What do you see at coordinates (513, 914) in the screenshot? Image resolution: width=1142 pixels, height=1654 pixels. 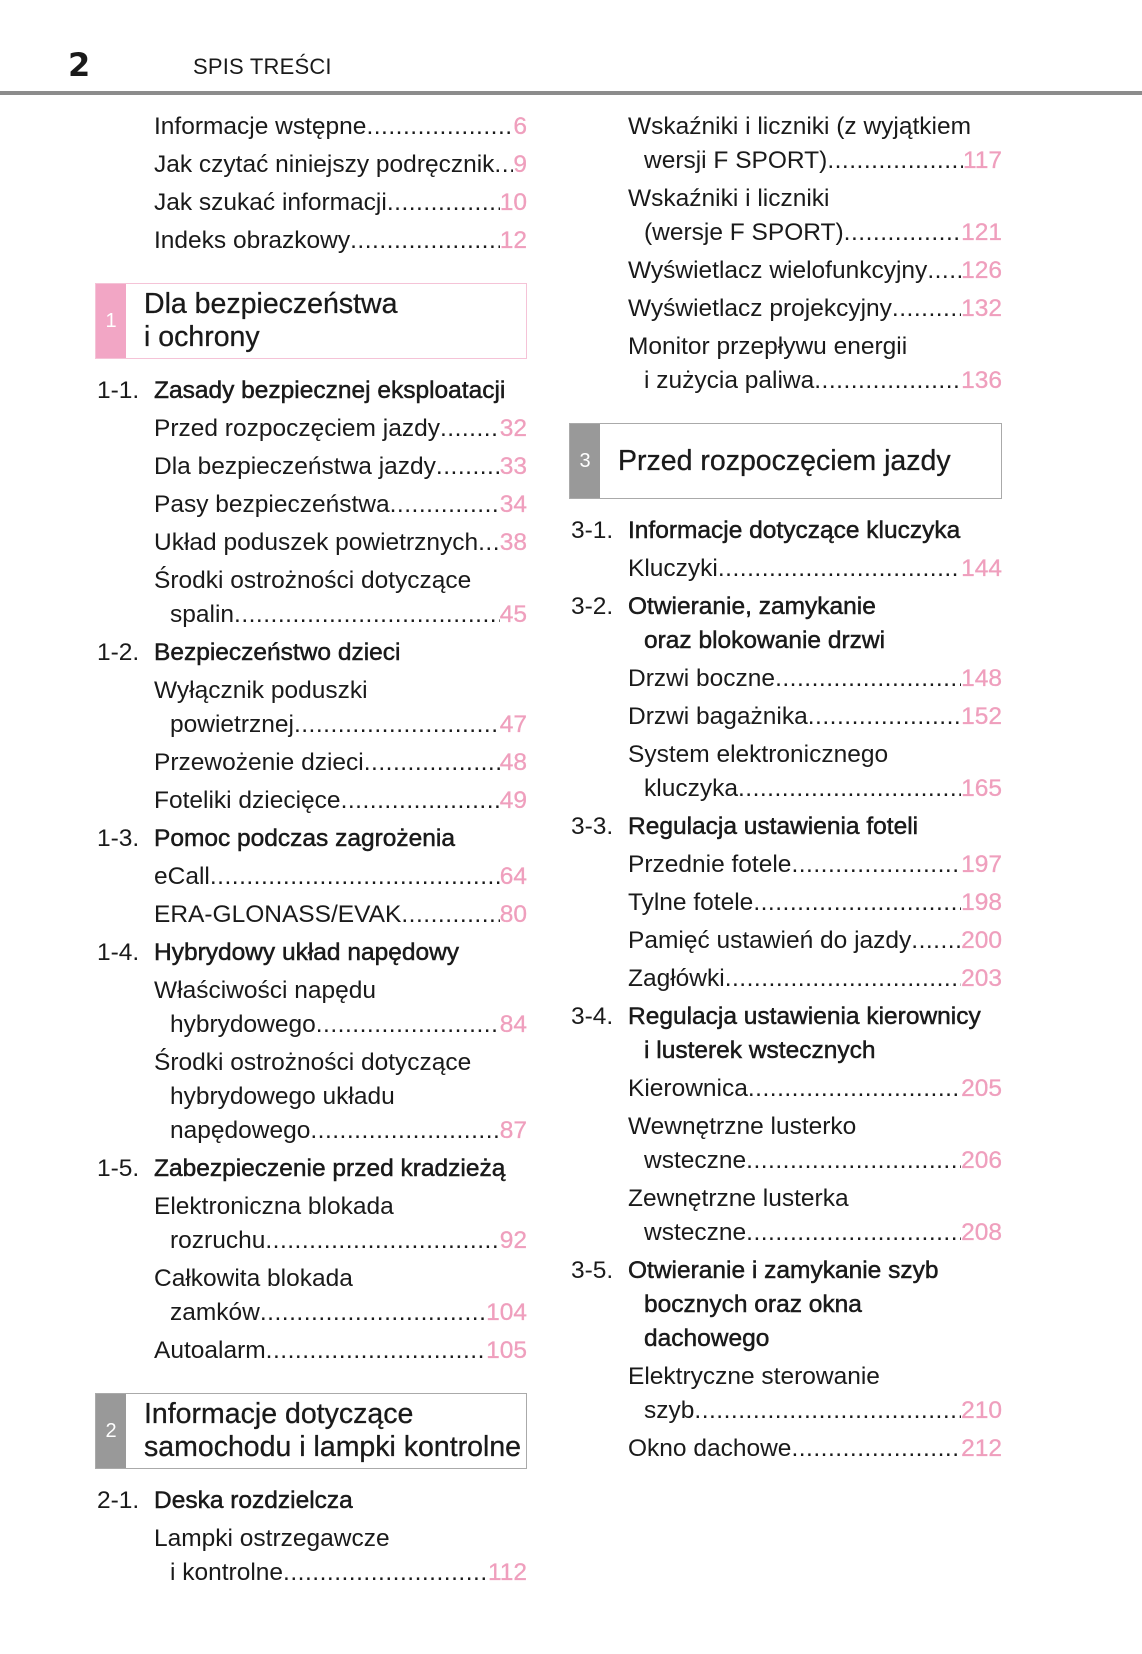 I see `page-link: 80` at bounding box center [513, 914].